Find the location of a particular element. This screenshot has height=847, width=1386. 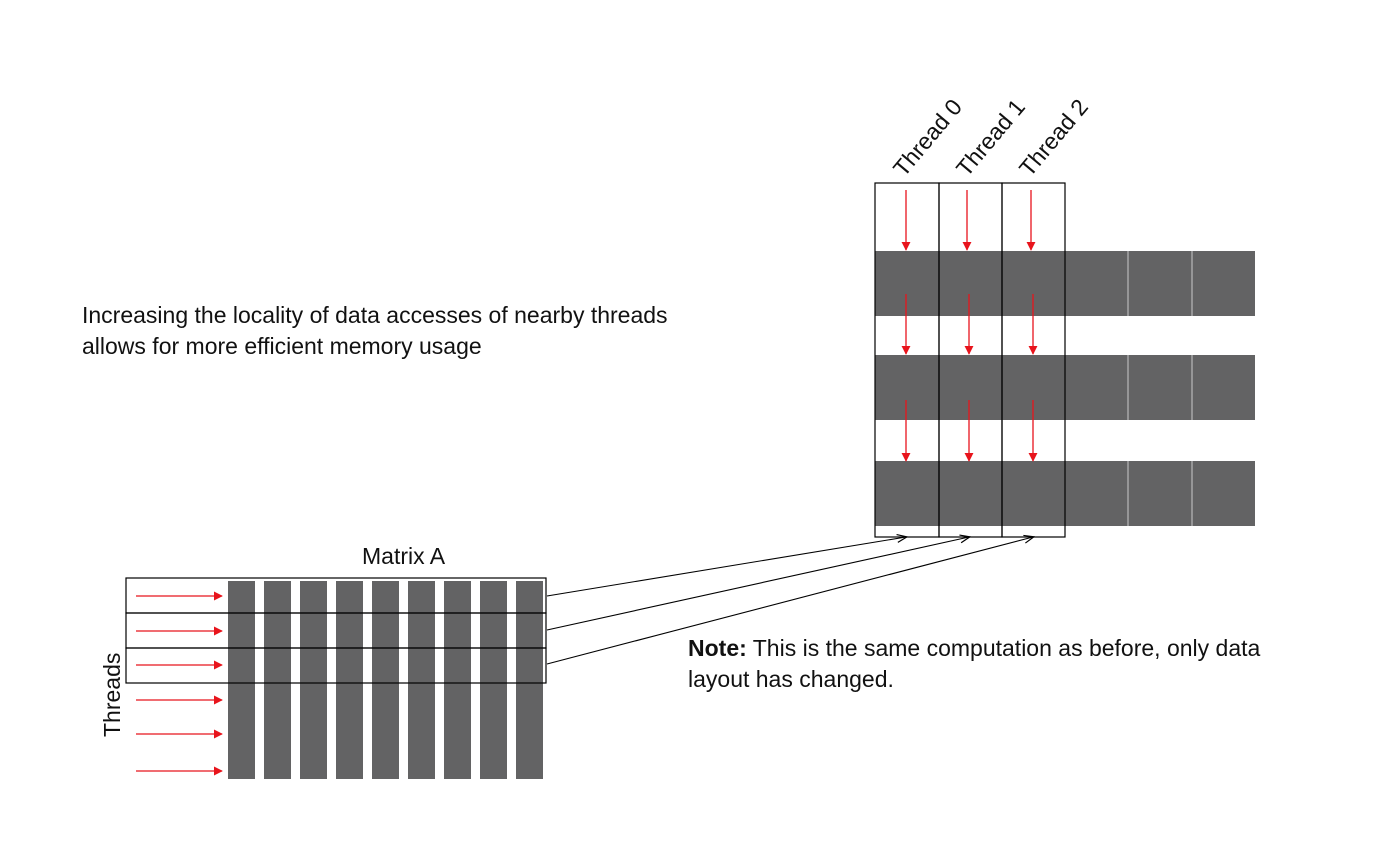

transposed-layout is located at coordinates (1064, 360).